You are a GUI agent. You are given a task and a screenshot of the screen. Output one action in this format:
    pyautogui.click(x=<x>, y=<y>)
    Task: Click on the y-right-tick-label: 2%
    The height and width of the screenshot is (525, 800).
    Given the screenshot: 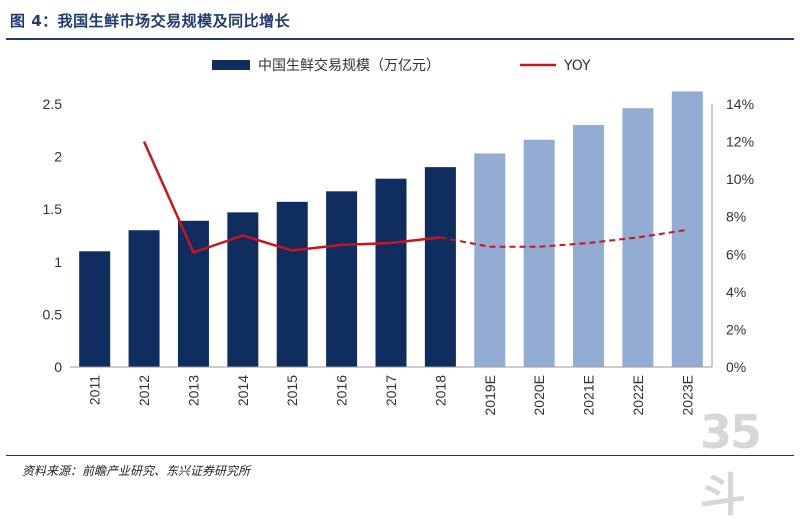 What is the action you would take?
    pyautogui.click(x=736, y=329)
    